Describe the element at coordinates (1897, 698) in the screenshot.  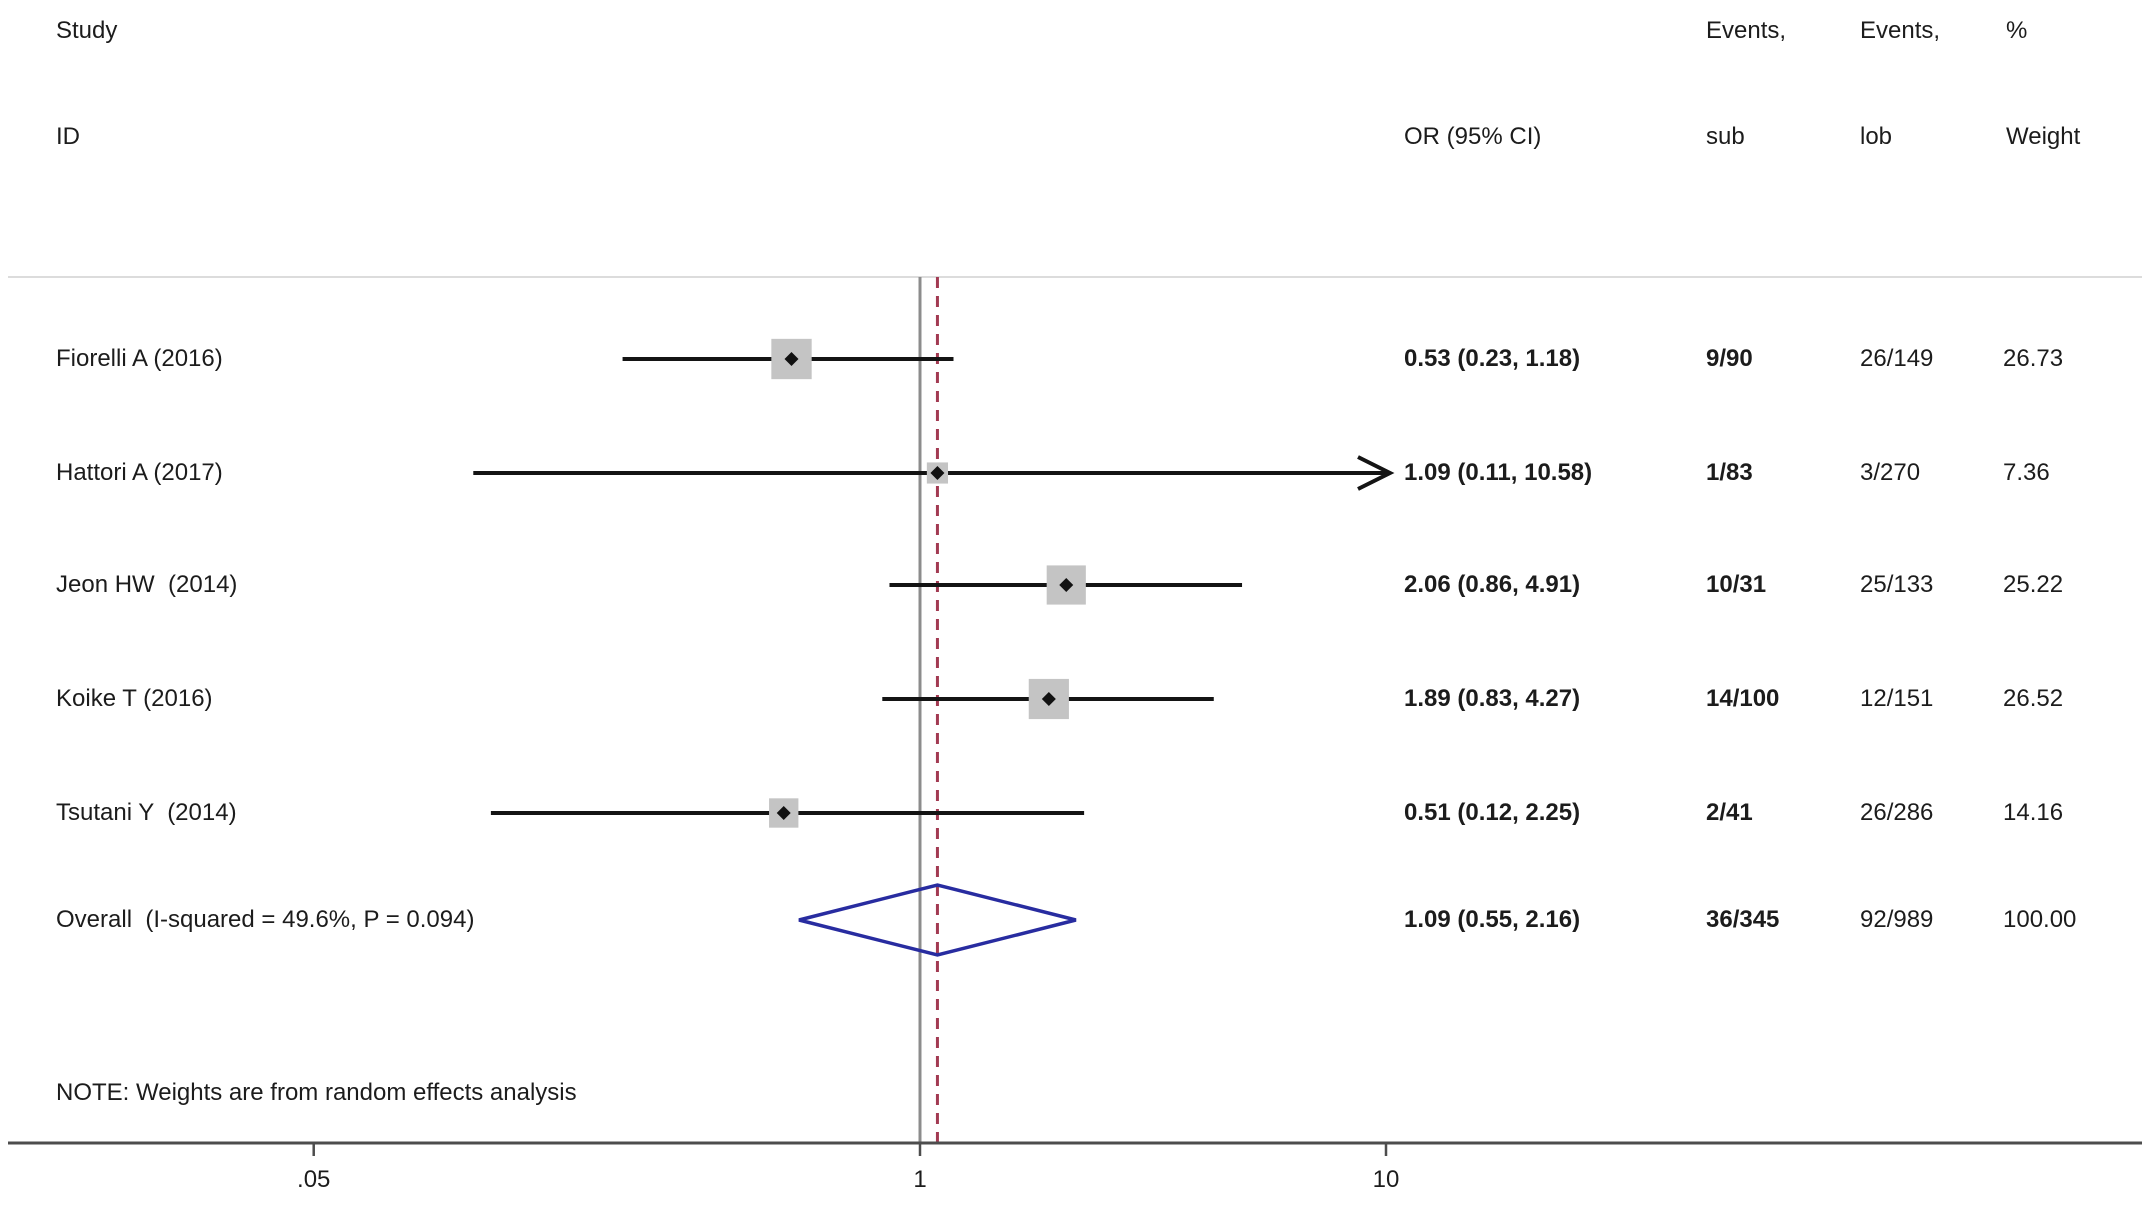
I see `study-events-lob: 12/151` at that location.